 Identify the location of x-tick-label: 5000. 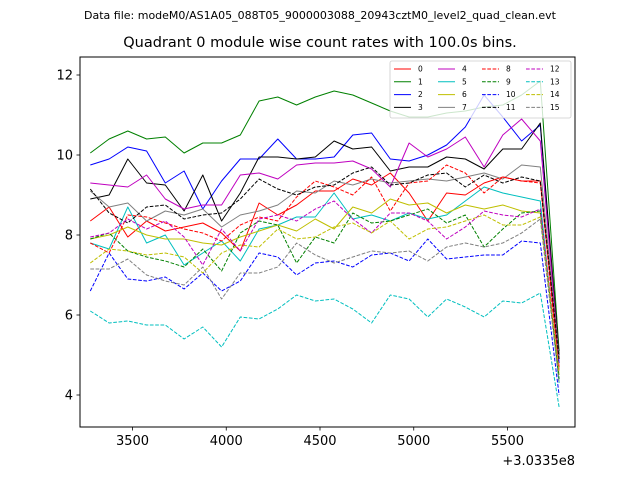
(413, 441).